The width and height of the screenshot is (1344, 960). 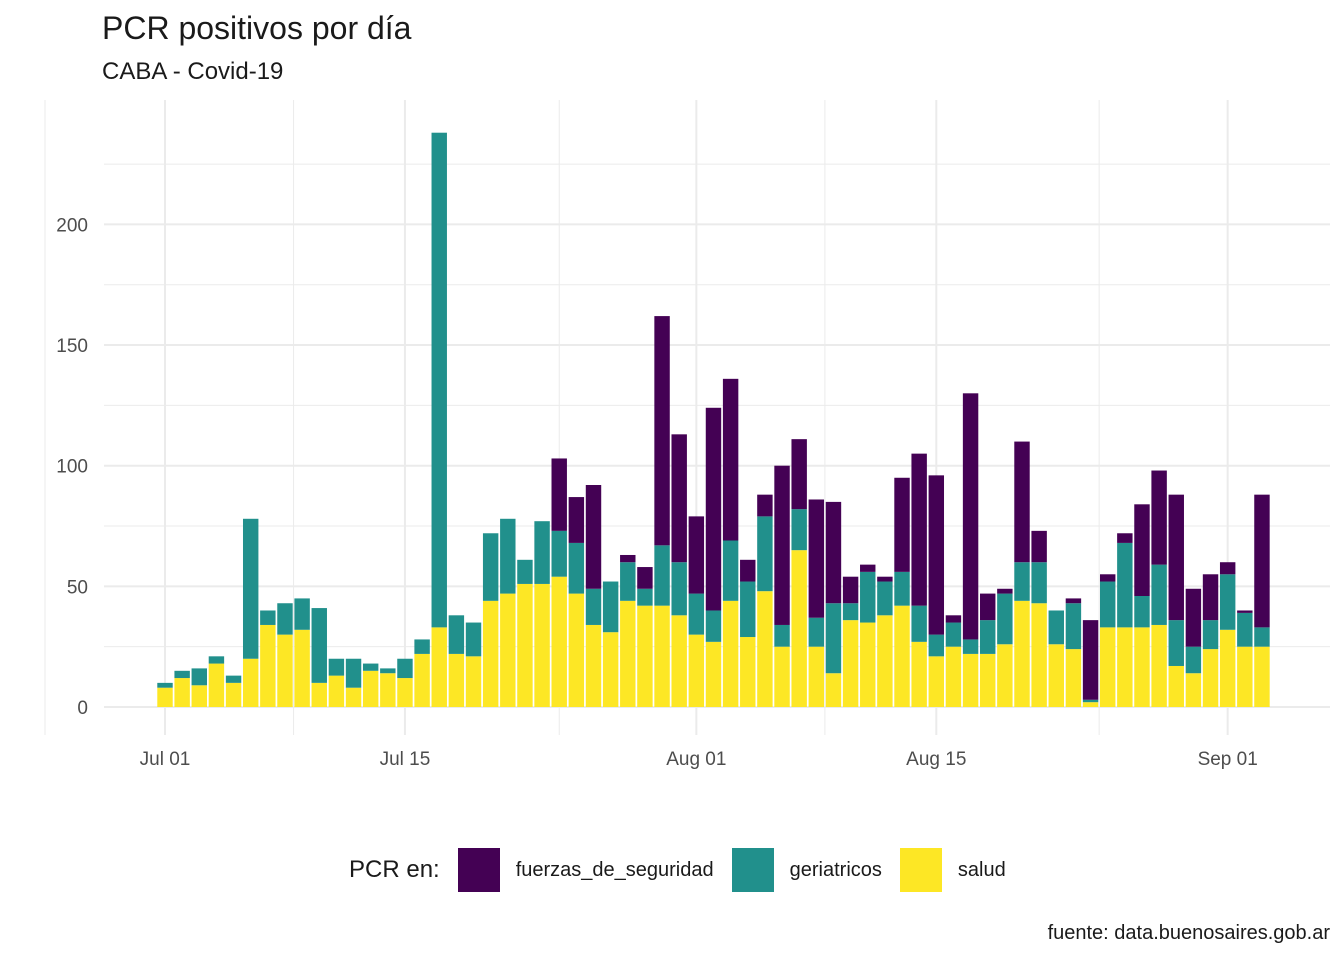 I want to click on caption: fuente: data.buenosaires.gob.ar, so click(x=1188, y=933).